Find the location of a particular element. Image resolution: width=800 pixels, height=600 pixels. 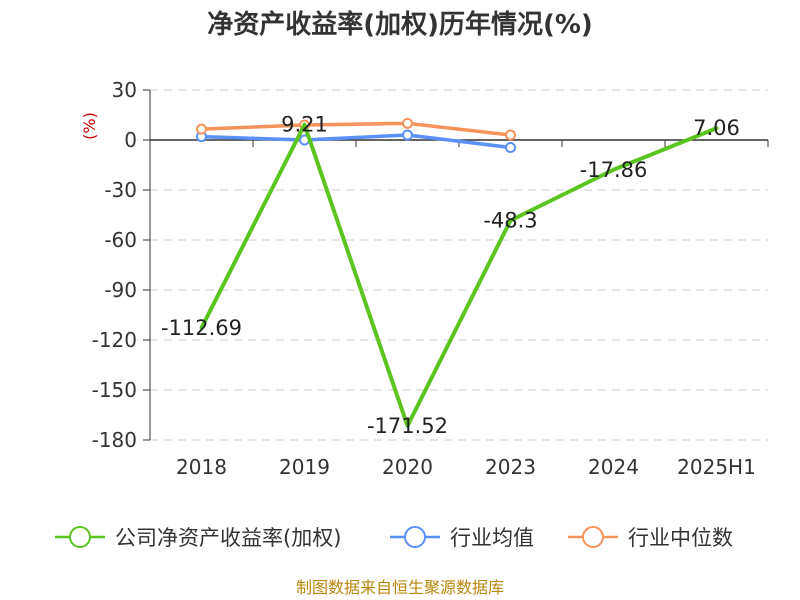

source-note: 制图数据来自恒生聚源数据库 is located at coordinates (400, 587).